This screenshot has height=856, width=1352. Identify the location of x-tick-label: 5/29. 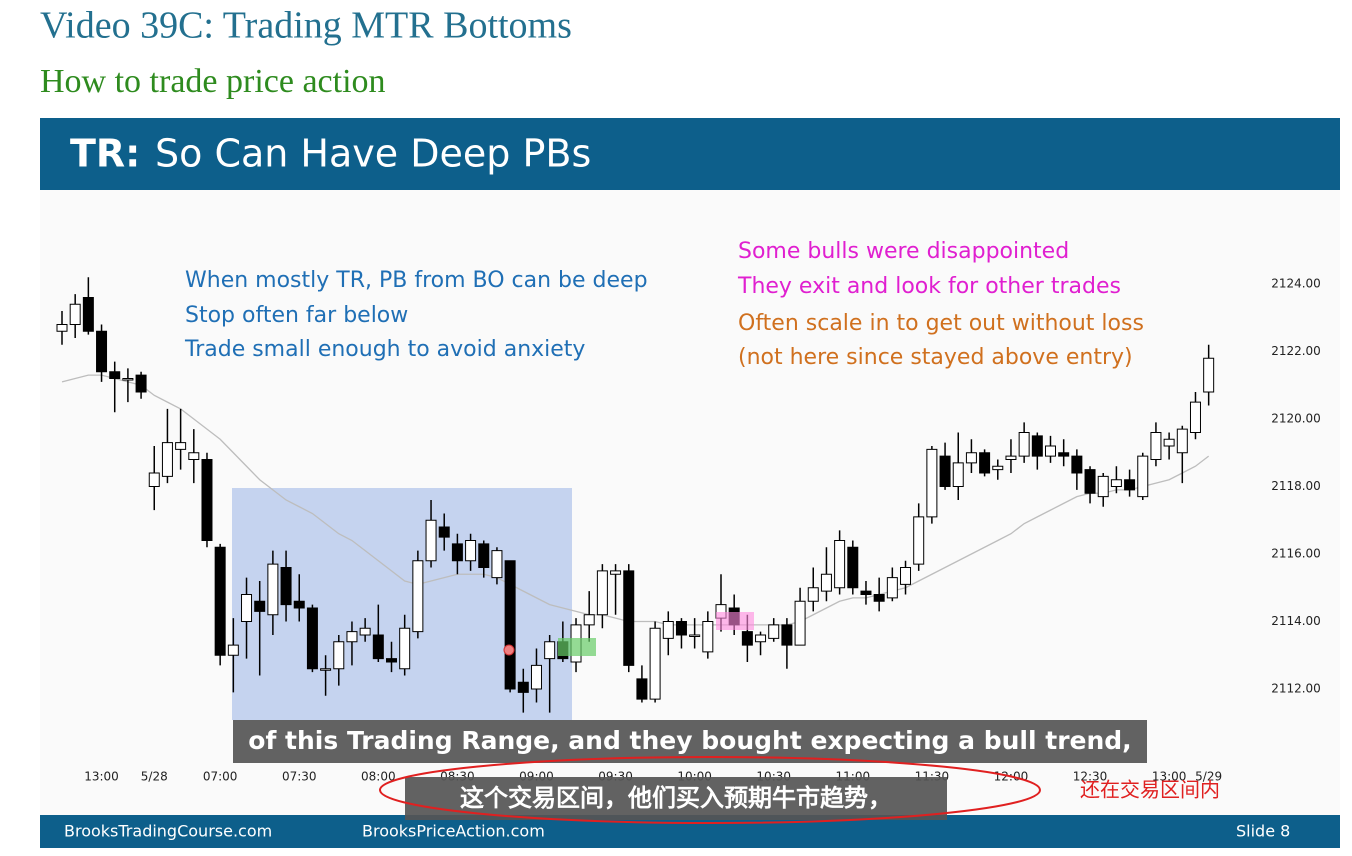
(1208, 777).